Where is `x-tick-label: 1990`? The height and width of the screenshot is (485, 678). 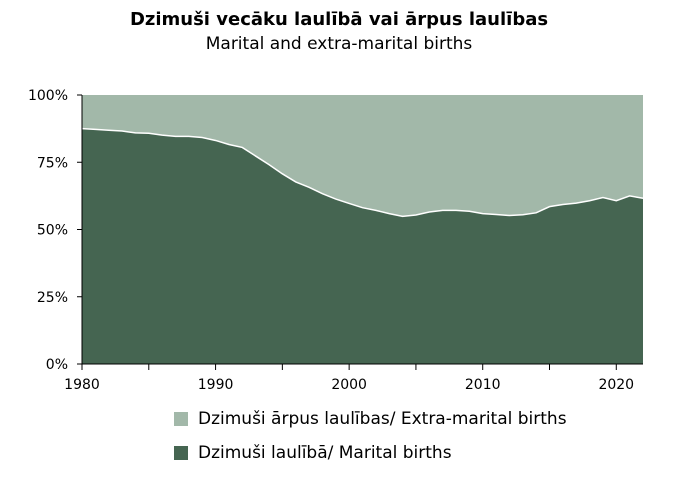 x-tick-label: 1990 is located at coordinates (216, 385).